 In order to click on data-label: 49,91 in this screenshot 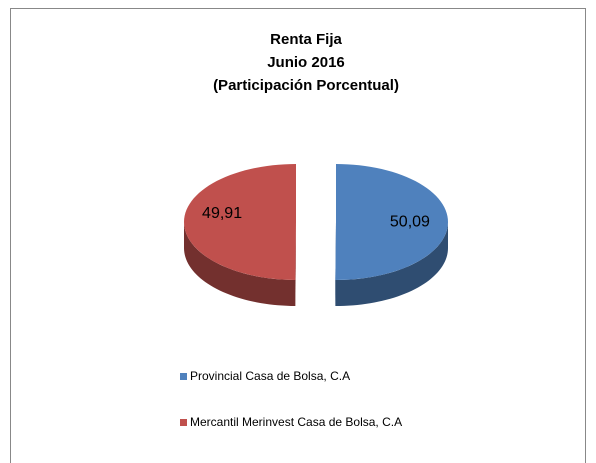, I will do `click(222, 213)`.